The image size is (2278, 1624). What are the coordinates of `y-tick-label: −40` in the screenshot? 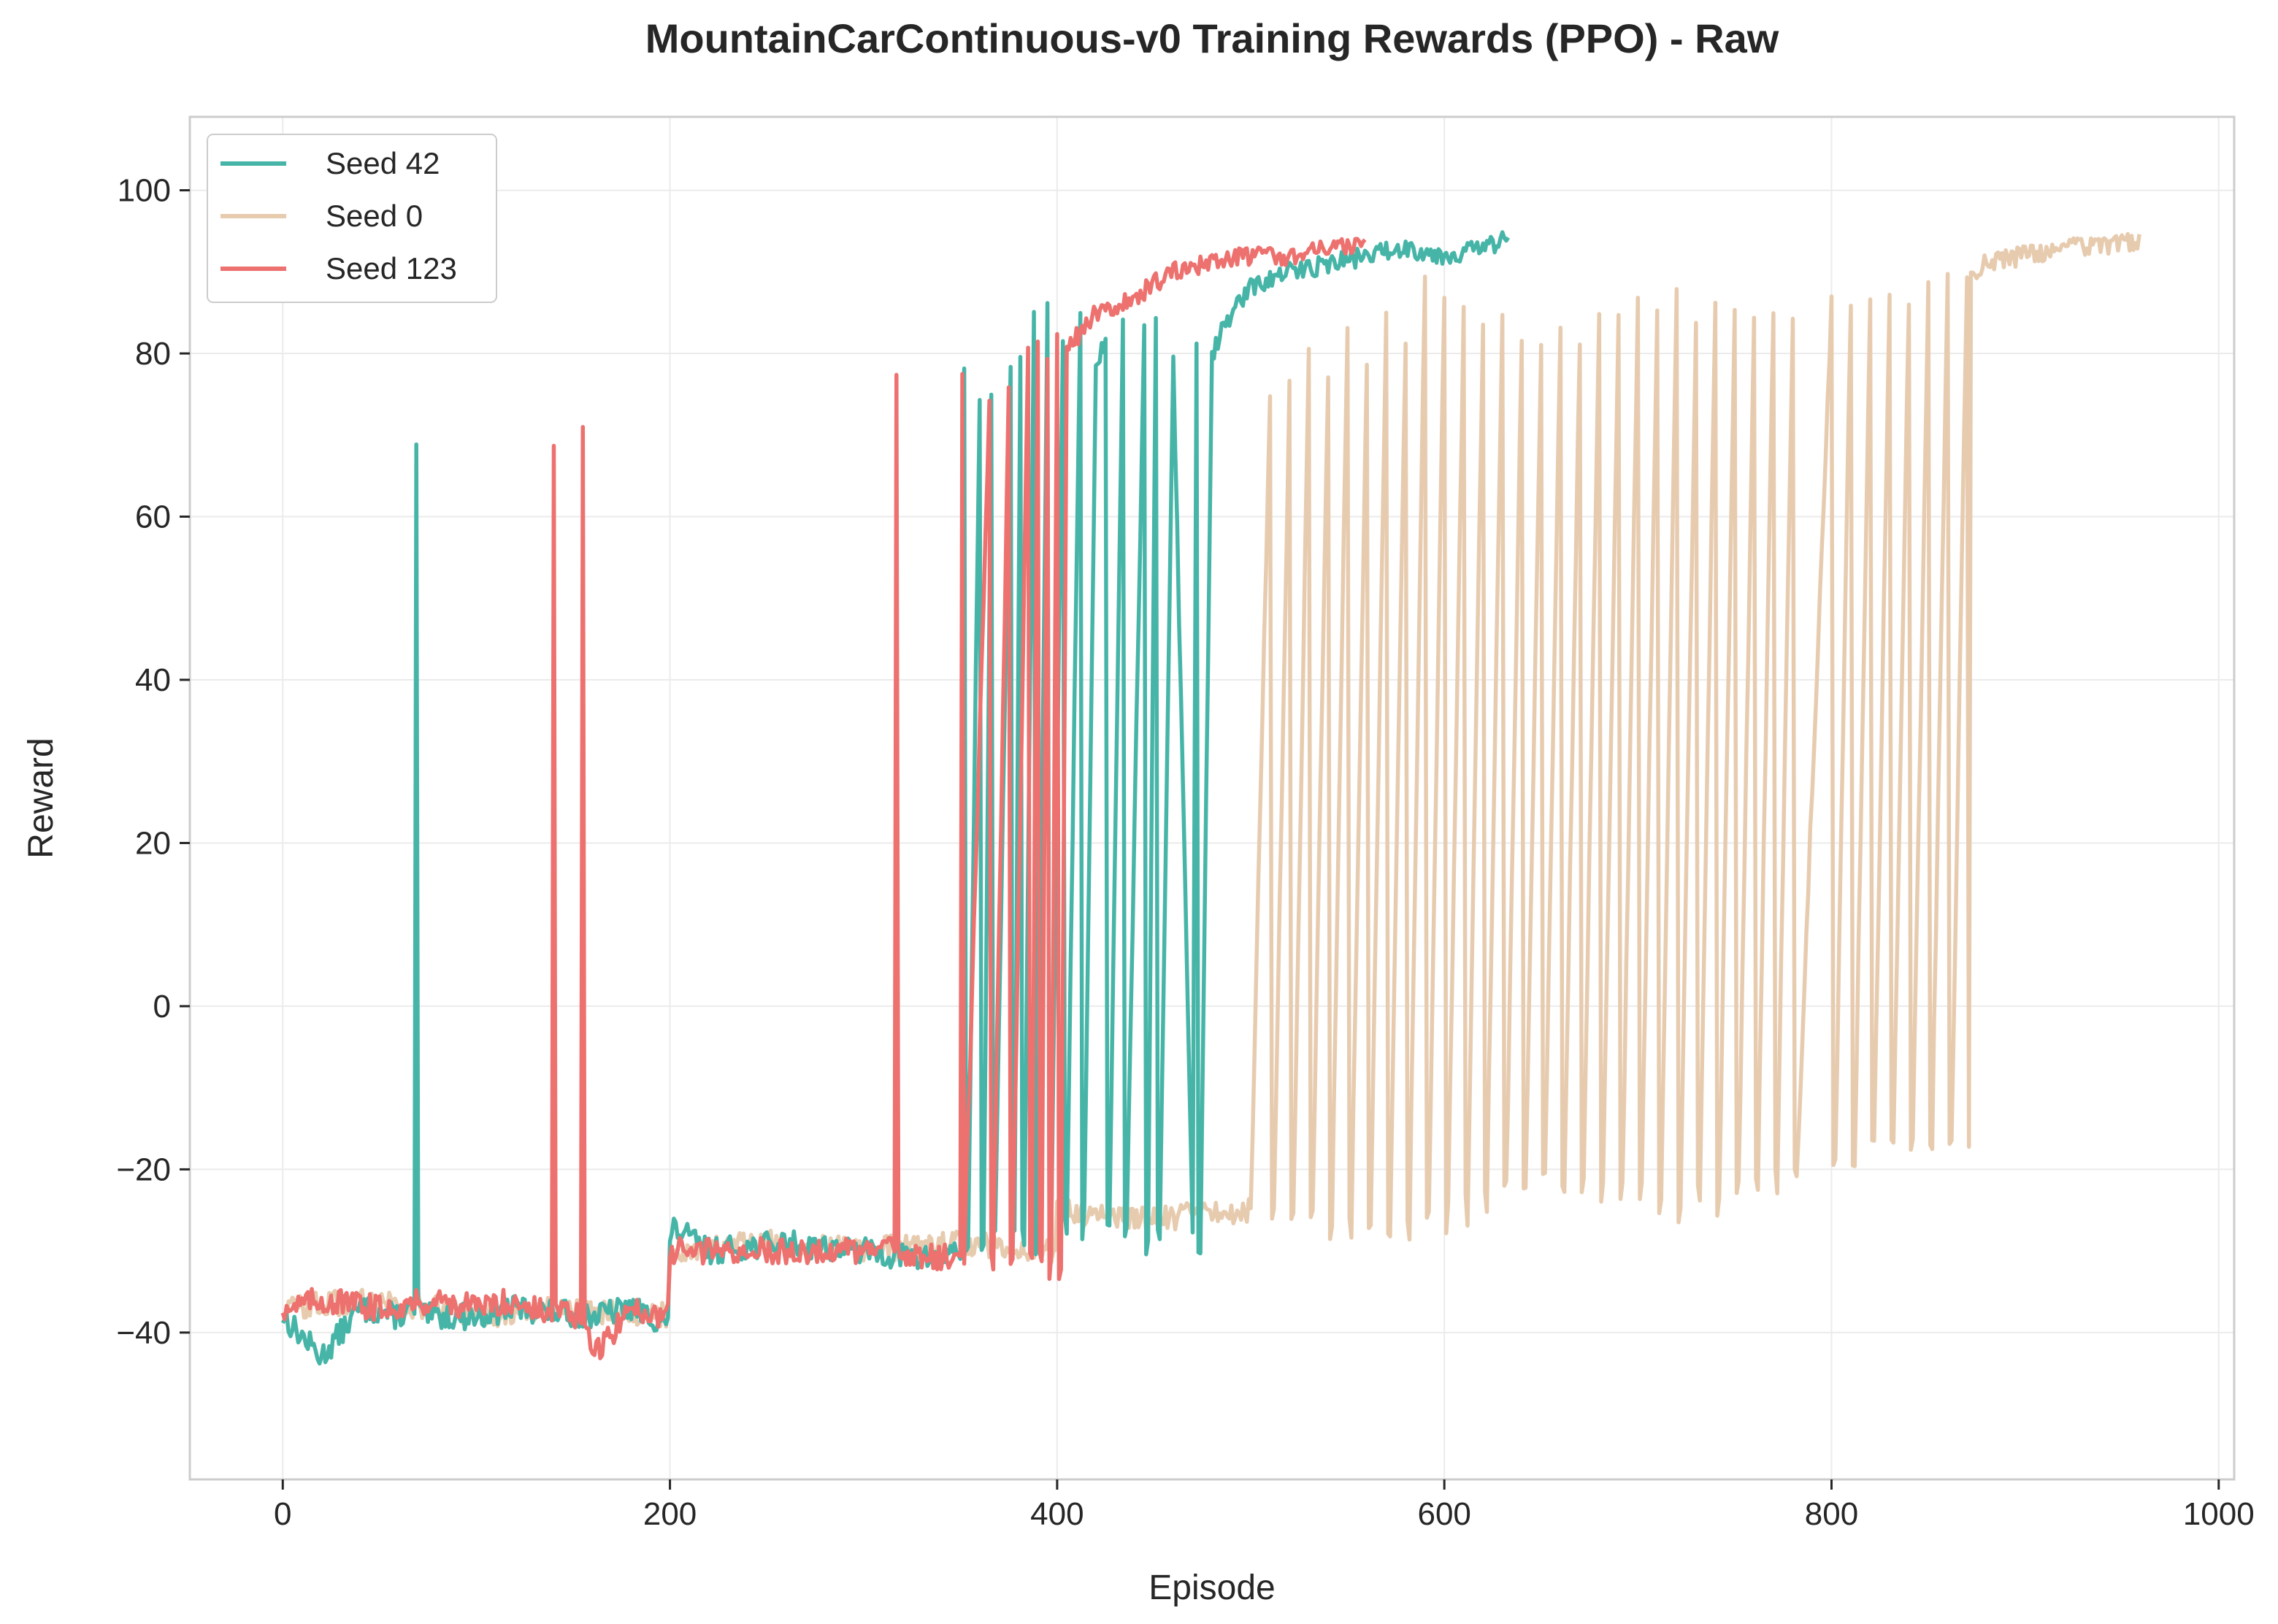 It's located at (143, 1333).